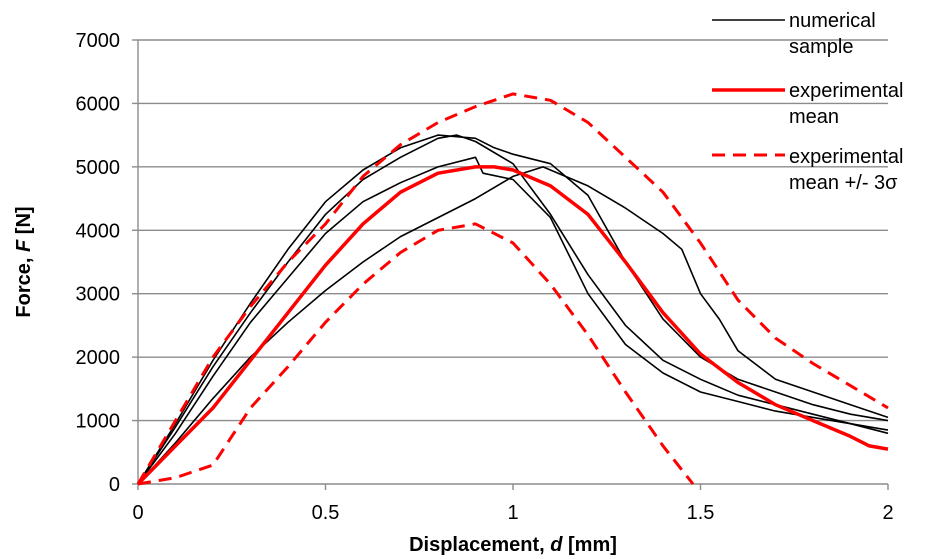 The height and width of the screenshot is (559, 940). What do you see at coordinates (794, 34) in the screenshot?
I see `legend-item-numerical-sample: numerical sample` at bounding box center [794, 34].